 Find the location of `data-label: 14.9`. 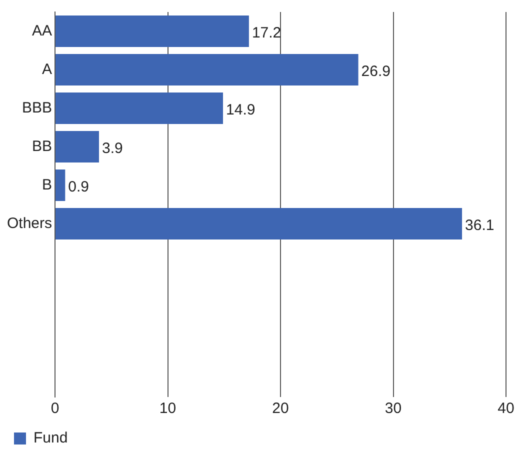

data-label: 14.9 is located at coordinates (241, 109).